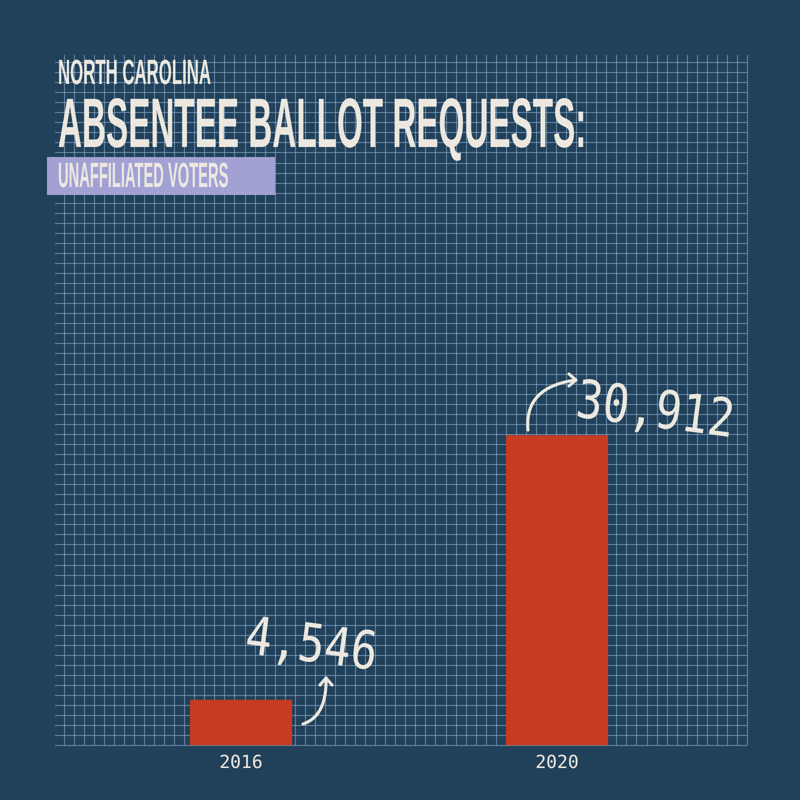 The height and width of the screenshot is (800, 800). I want to click on x-tick-label: 2020, so click(557, 762).